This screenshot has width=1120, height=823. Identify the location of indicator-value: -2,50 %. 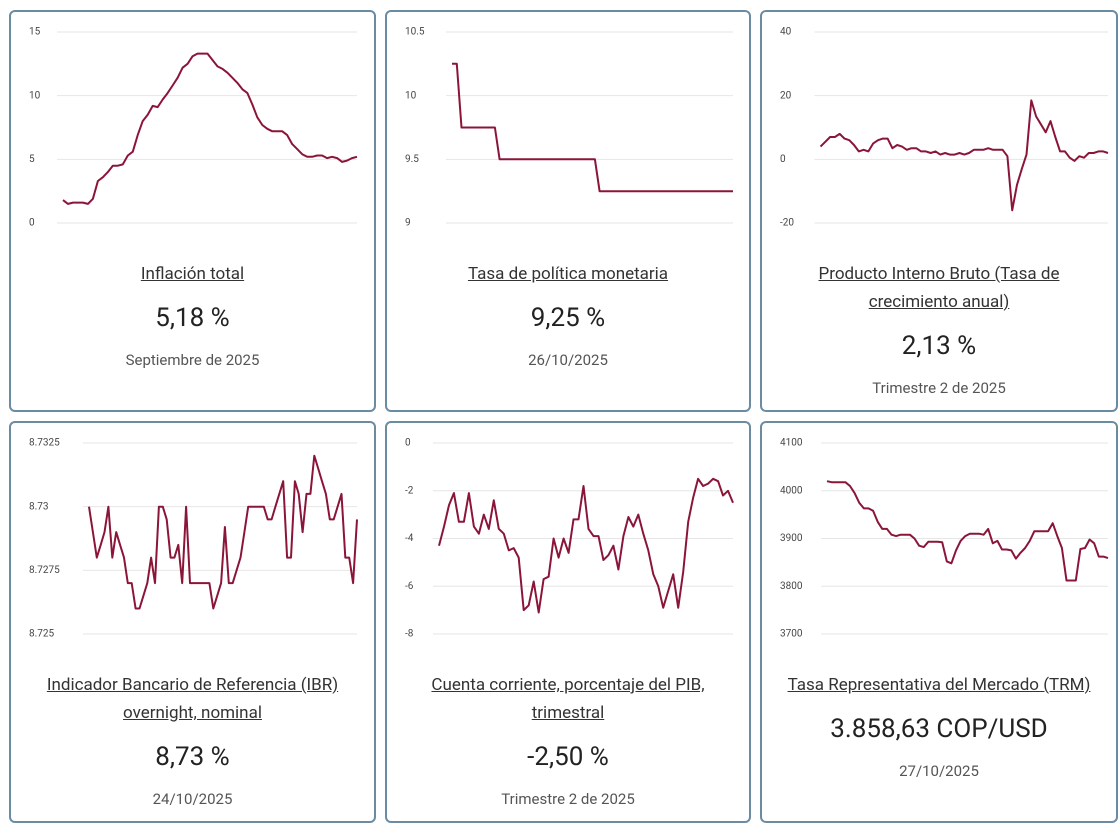
(568, 757).